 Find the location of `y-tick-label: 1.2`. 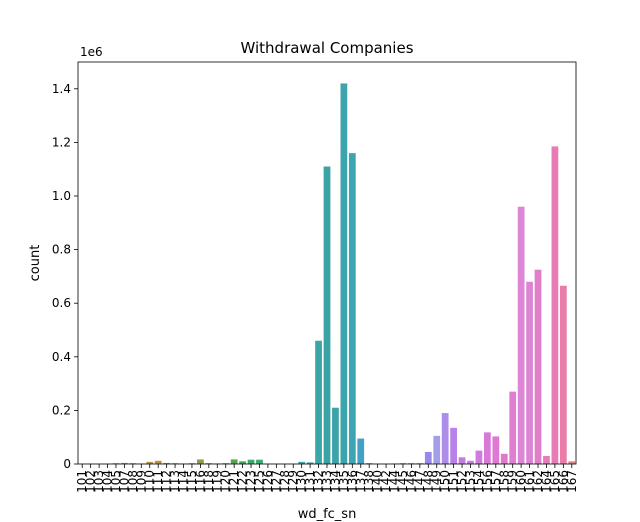

y-tick-label: 1.2 is located at coordinates (61, 142).